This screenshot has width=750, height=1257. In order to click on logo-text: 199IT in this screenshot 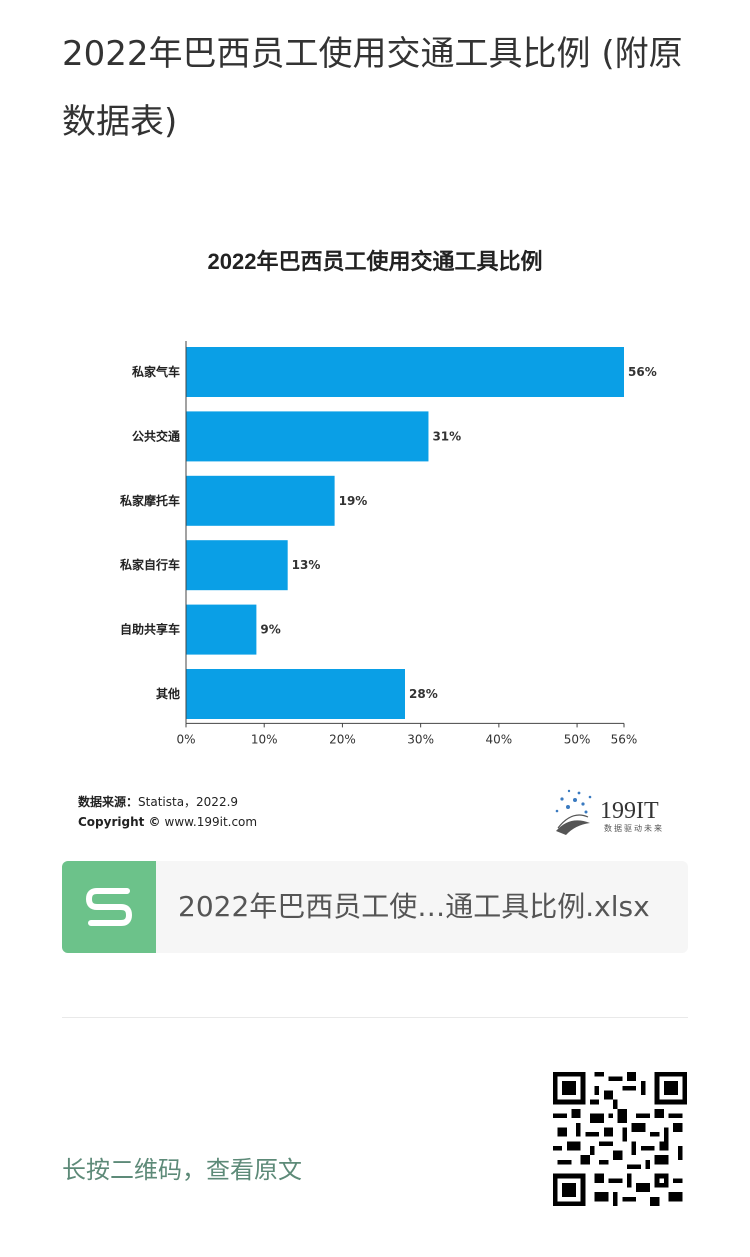, I will do `click(629, 811)`.